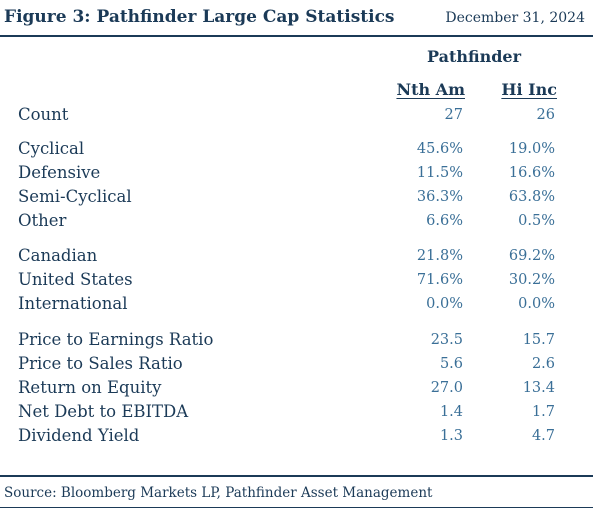 This screenshot has height=509, width=593. Describe the element at coordinates (446, 388) in the screenshot. I see `nth-am-value: 27.0` at that location.